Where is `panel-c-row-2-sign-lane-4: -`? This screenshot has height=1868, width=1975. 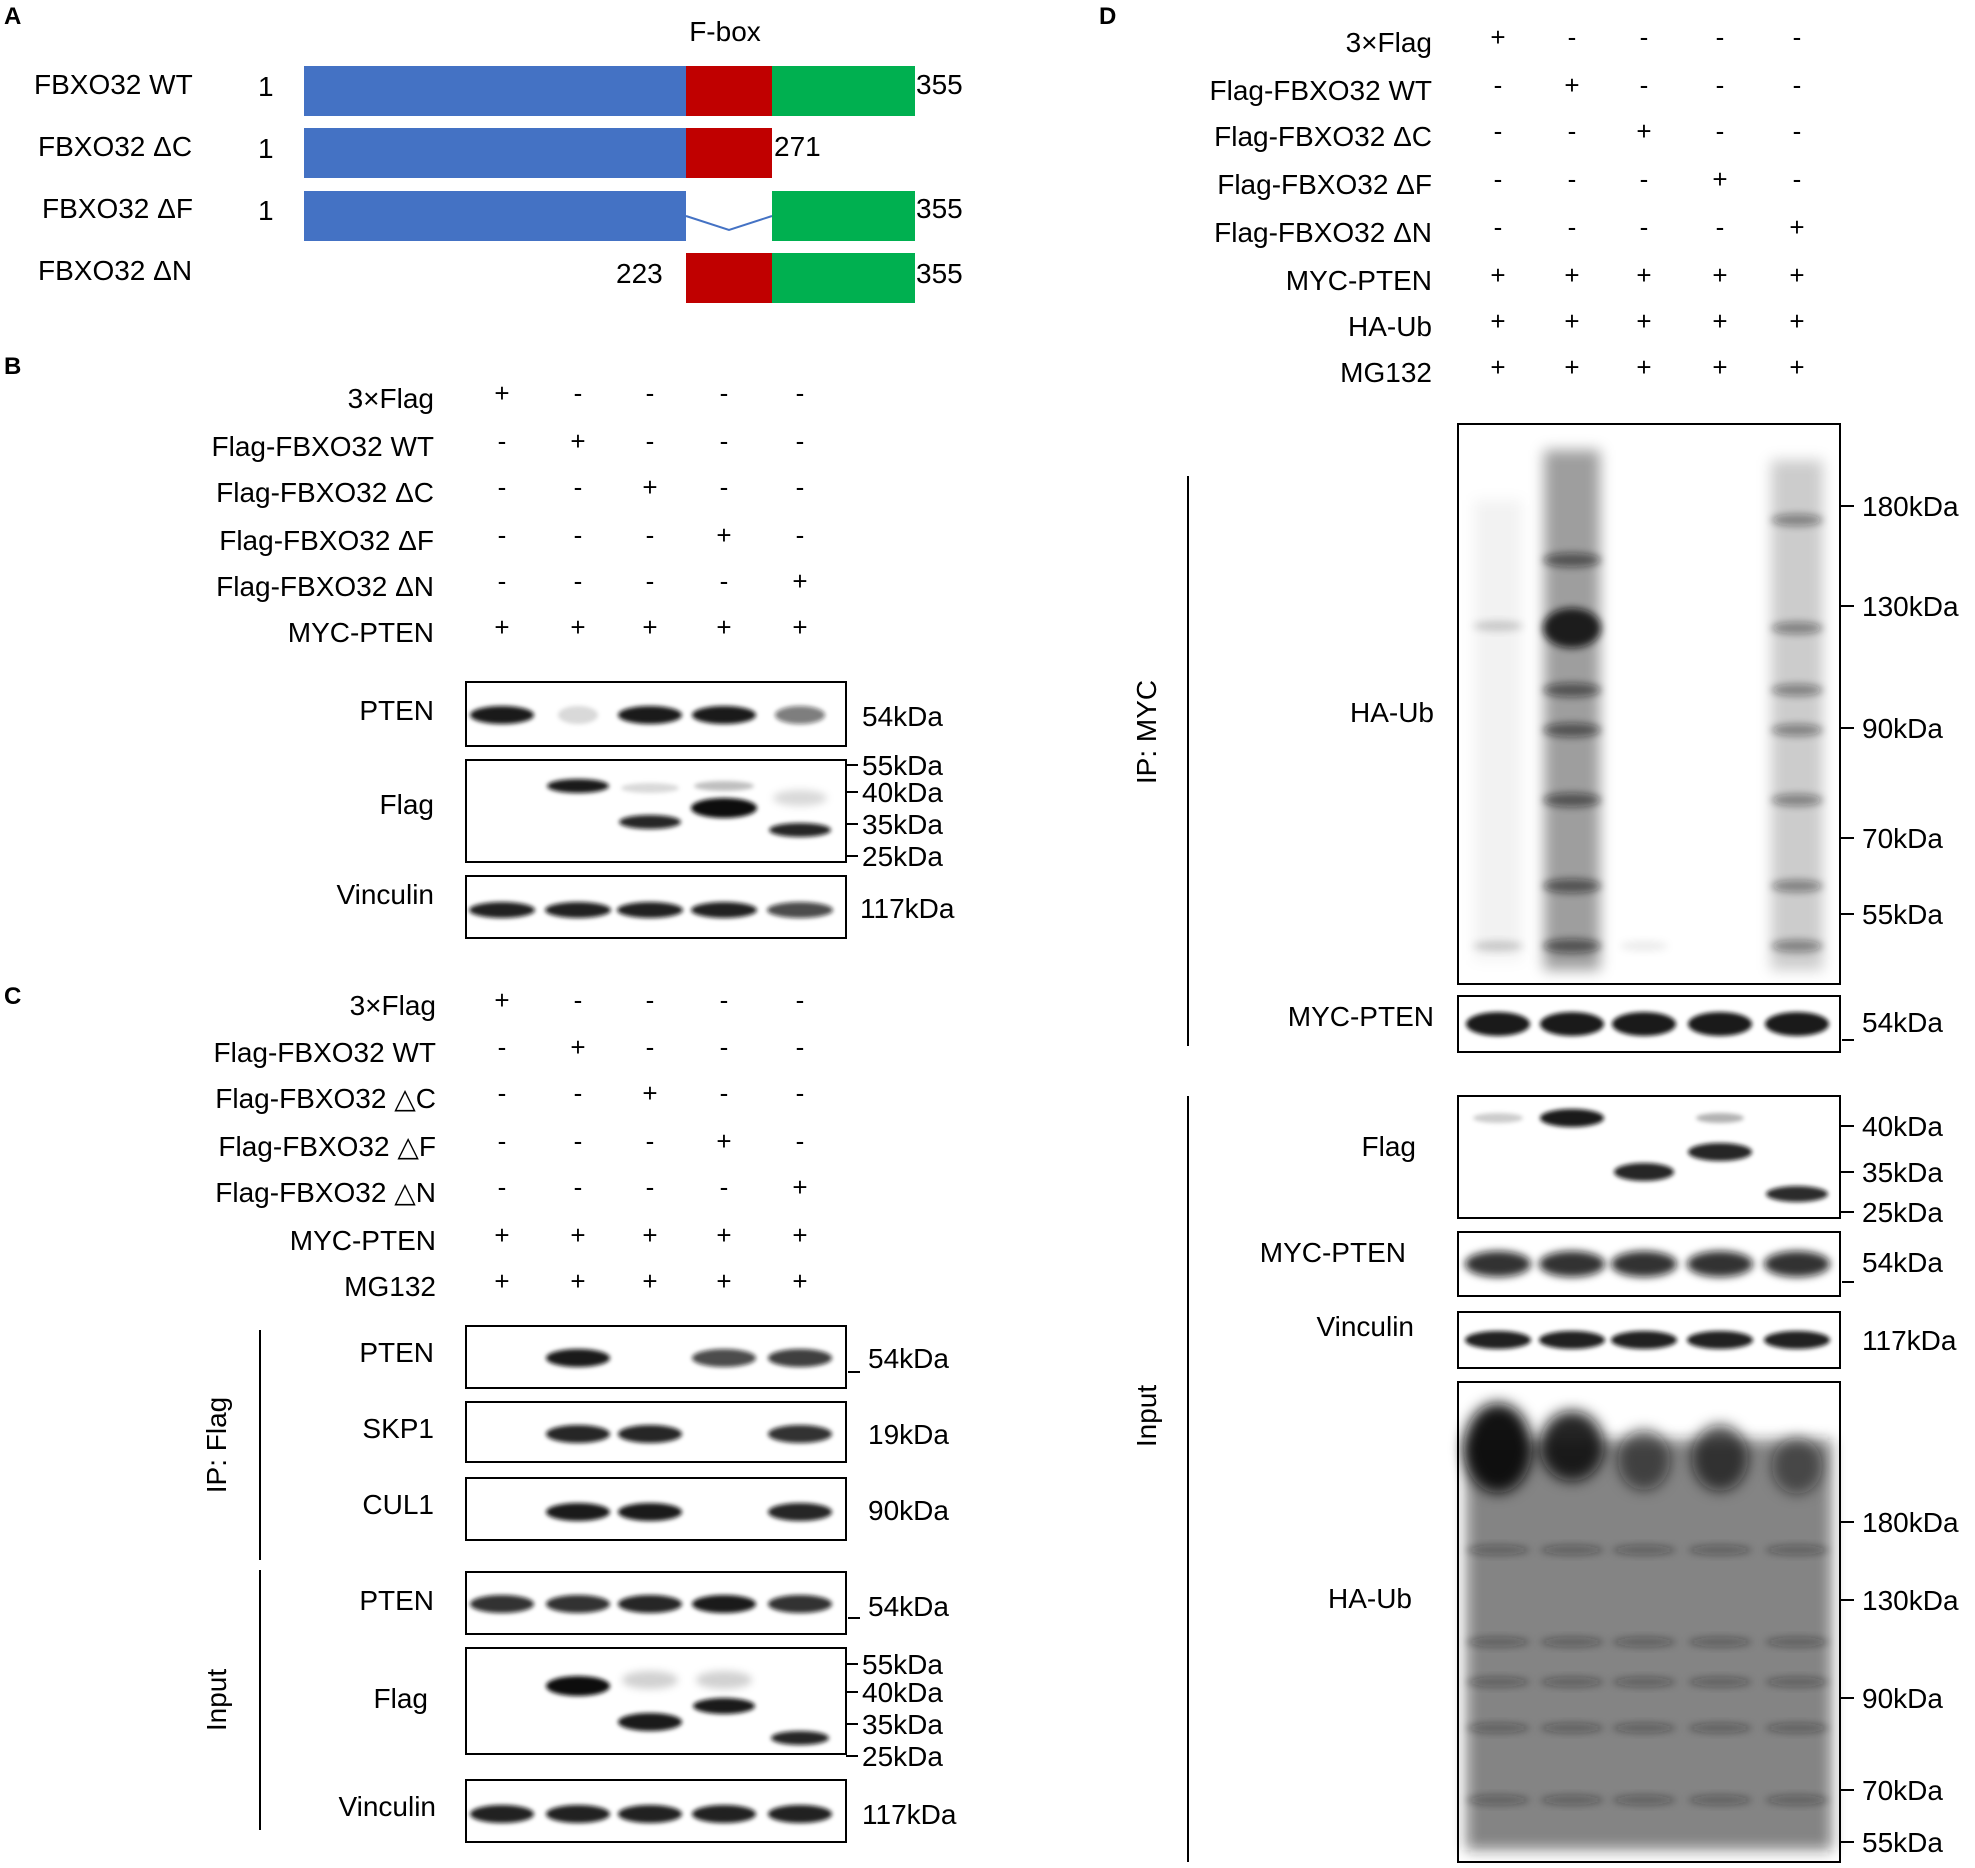 panel-c-row-2-sign-lane-4: - is located at coordinates (724, 1047).